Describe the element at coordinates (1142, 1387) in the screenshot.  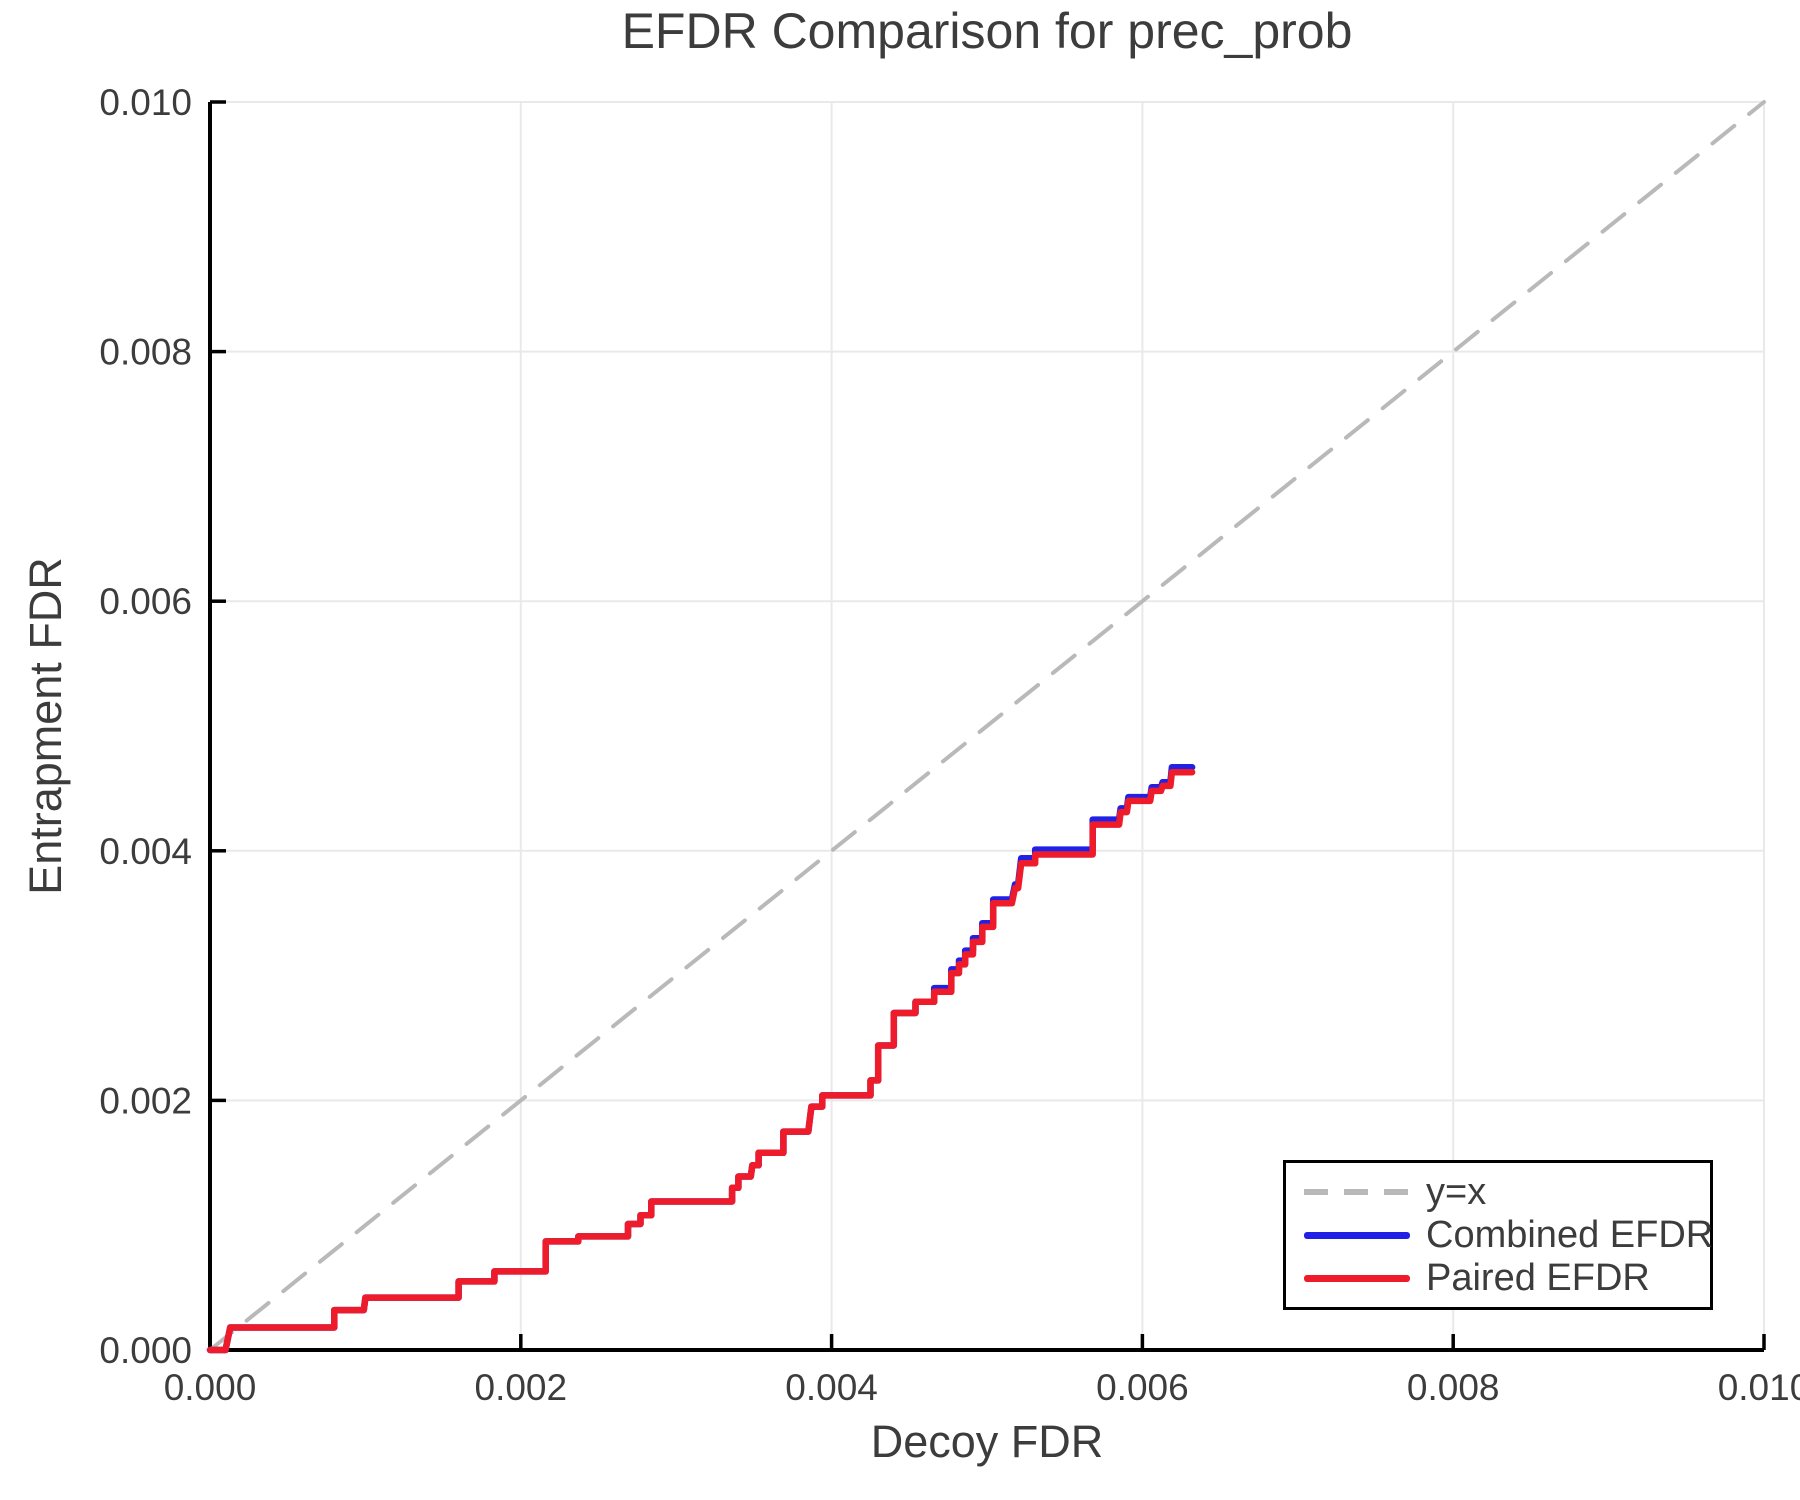
I see `x-tick-label: 0.006` at that location.